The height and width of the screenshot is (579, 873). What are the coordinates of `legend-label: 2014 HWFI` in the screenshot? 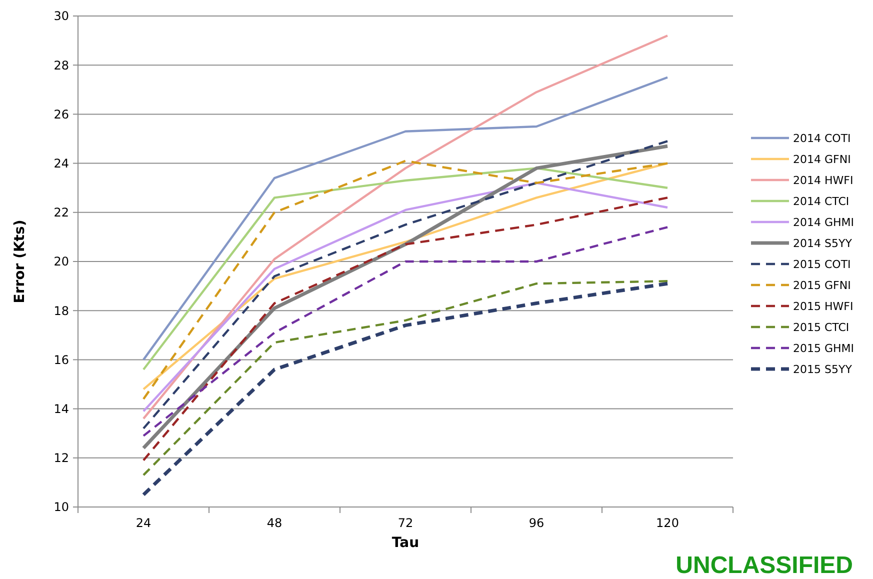 It's located at (823, 180).